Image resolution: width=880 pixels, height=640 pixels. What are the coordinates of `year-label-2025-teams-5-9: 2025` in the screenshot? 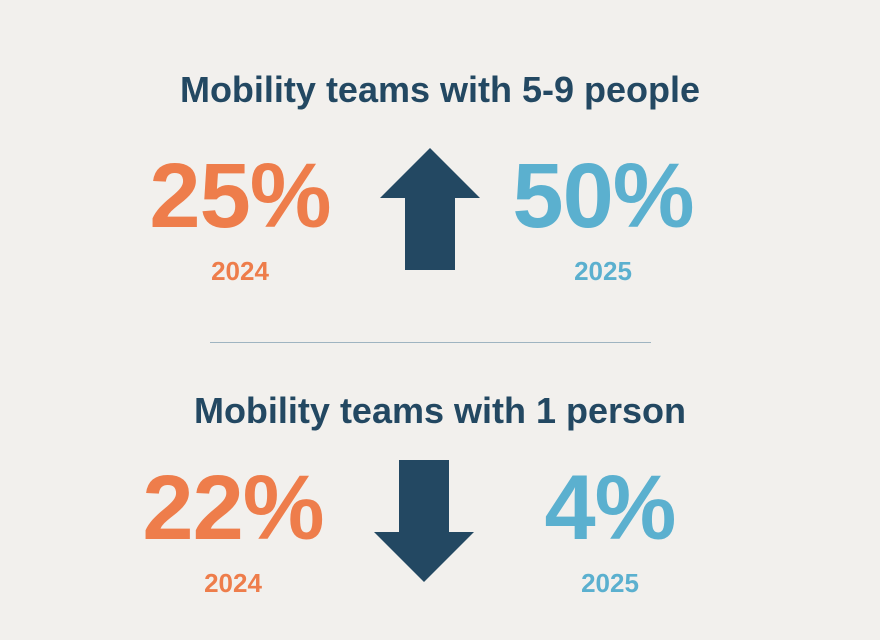 It's located at (603, 271).